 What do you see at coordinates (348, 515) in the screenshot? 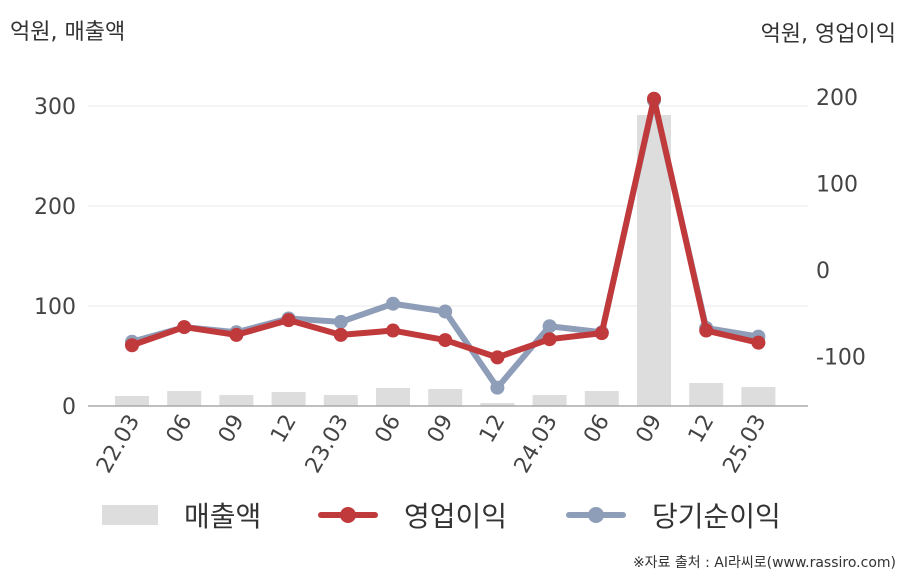
I see `operating-profit-swatch-icon` at bounding box center [348, 515].